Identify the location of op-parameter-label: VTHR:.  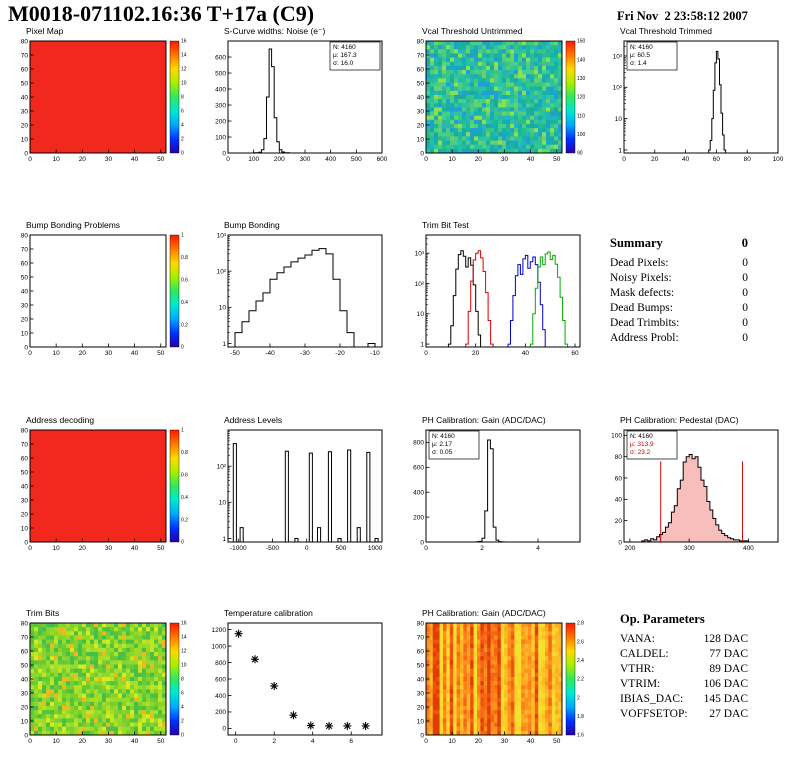
(637, 669).